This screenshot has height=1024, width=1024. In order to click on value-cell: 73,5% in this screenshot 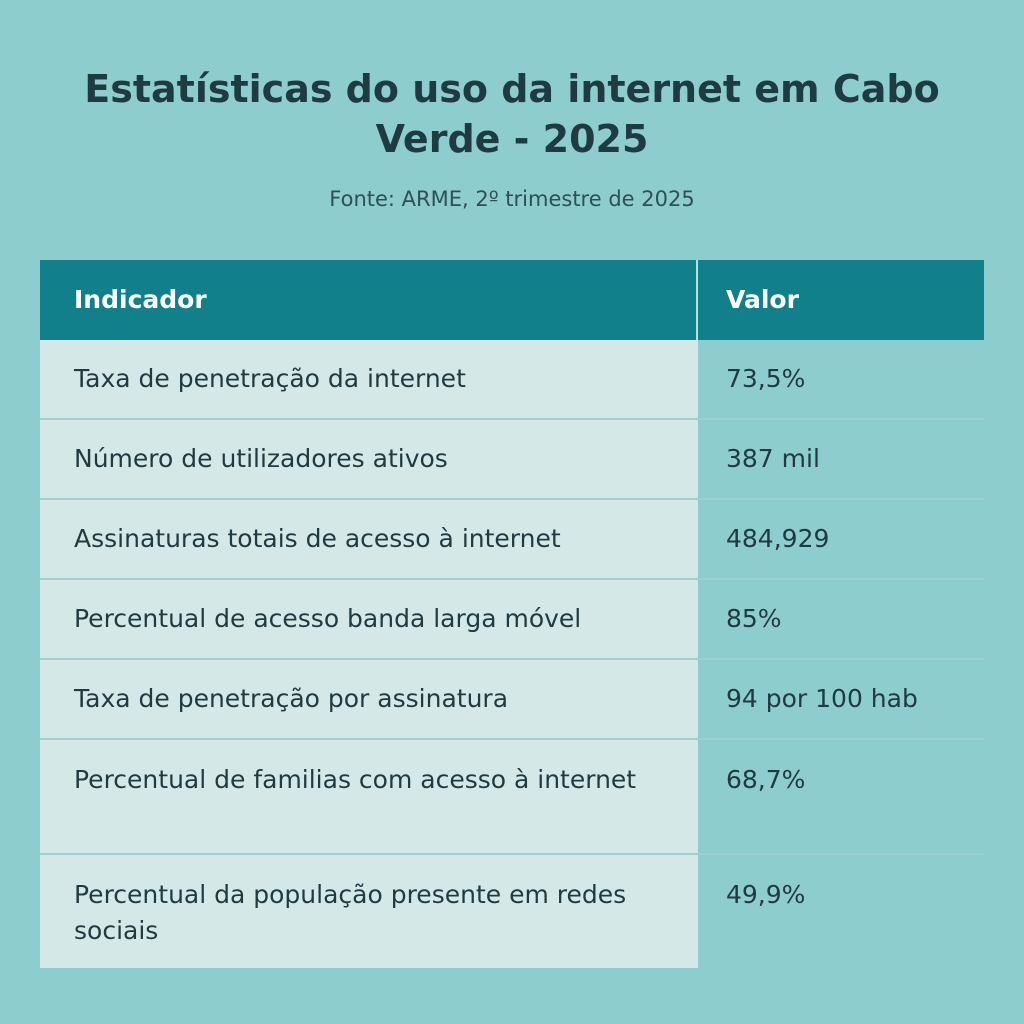, I will do `click(841, 379)`.